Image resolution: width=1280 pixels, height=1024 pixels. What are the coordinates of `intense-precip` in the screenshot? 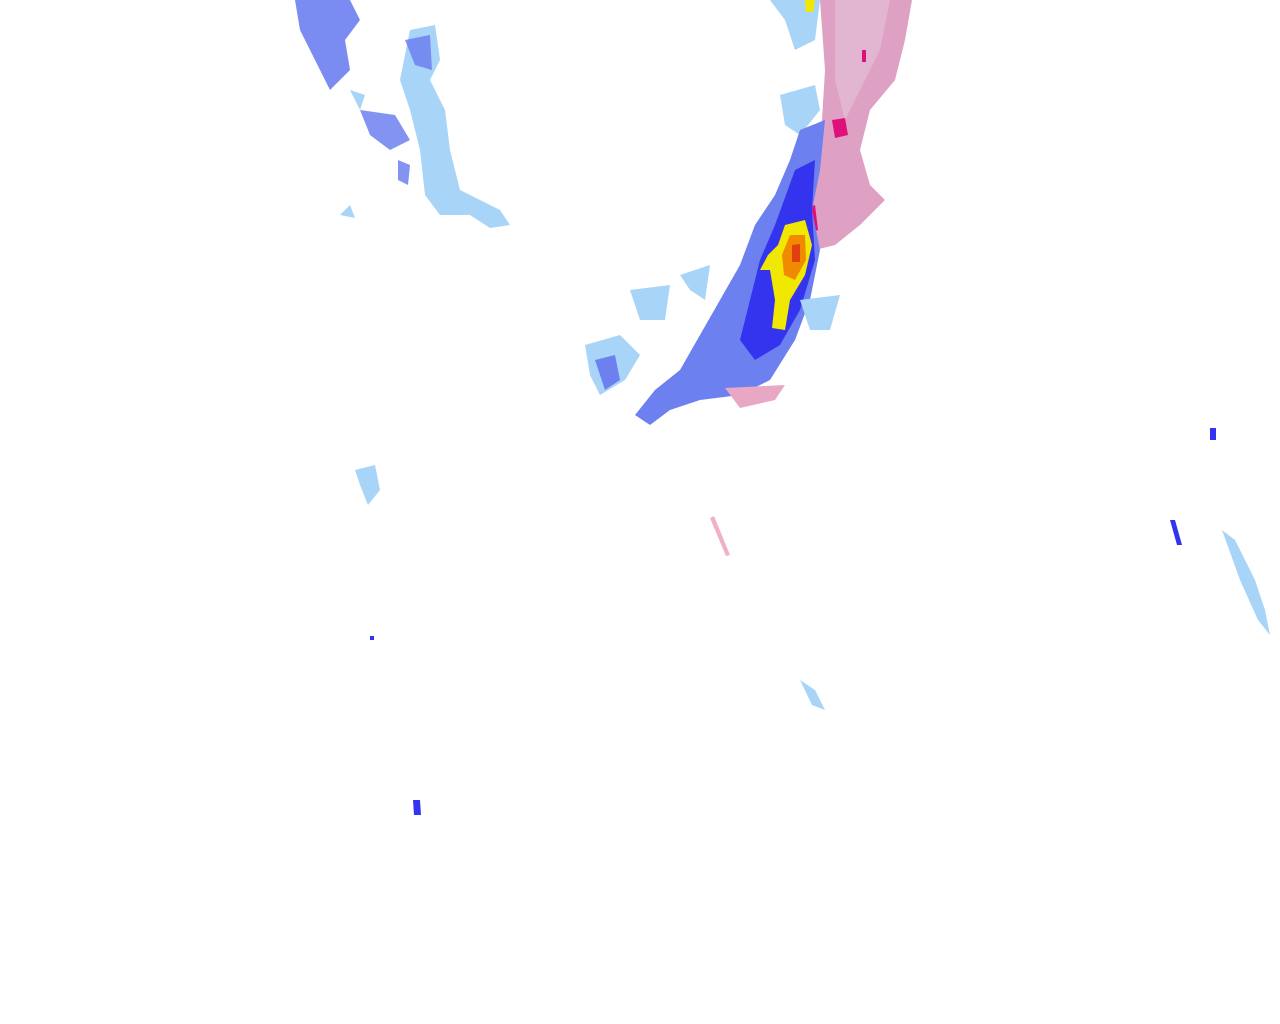 It's located at (810, 6).